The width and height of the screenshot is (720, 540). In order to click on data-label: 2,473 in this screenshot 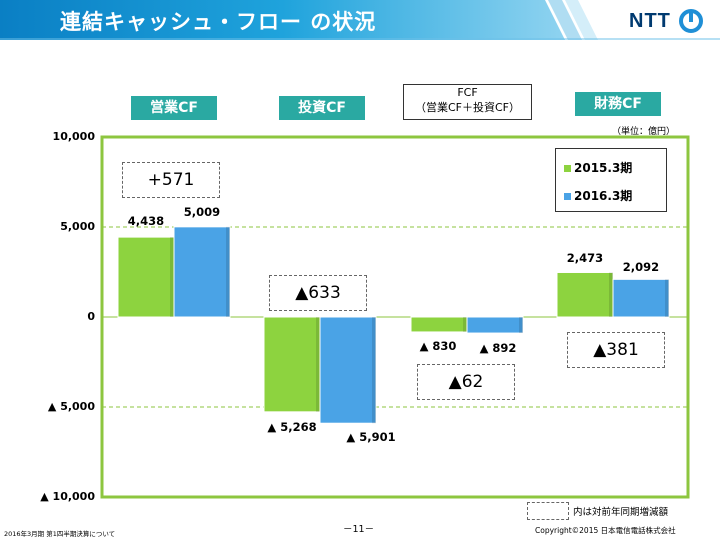, I will do `click(585, 258)`.